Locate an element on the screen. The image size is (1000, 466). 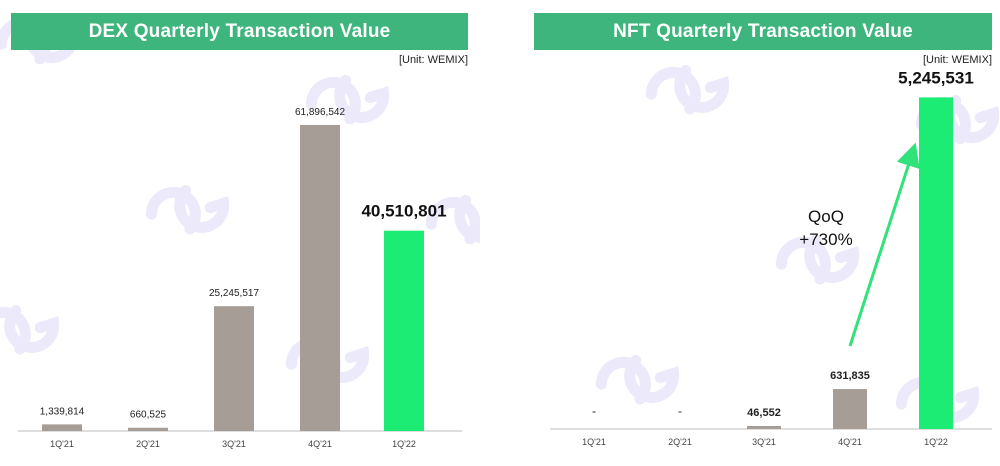
data-label: 61,896,542 is located at coordinates (320, 112).